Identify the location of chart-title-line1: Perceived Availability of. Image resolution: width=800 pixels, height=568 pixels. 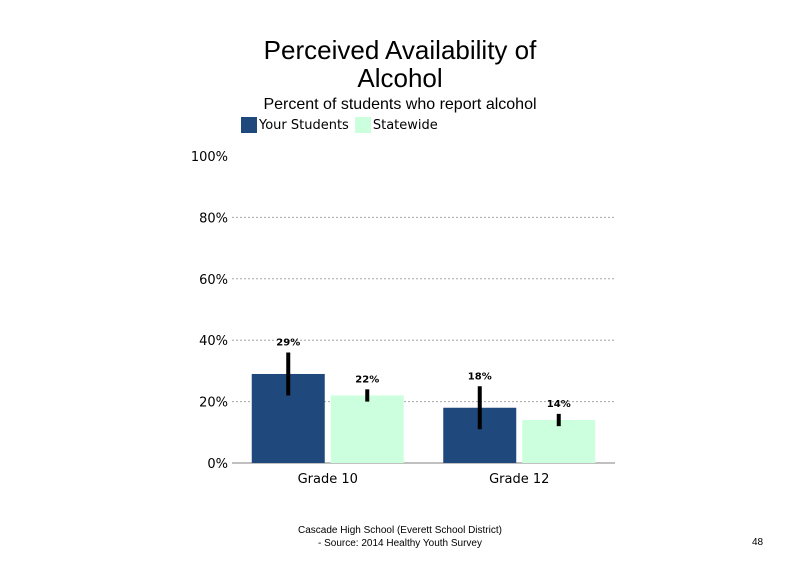
(400, 50).